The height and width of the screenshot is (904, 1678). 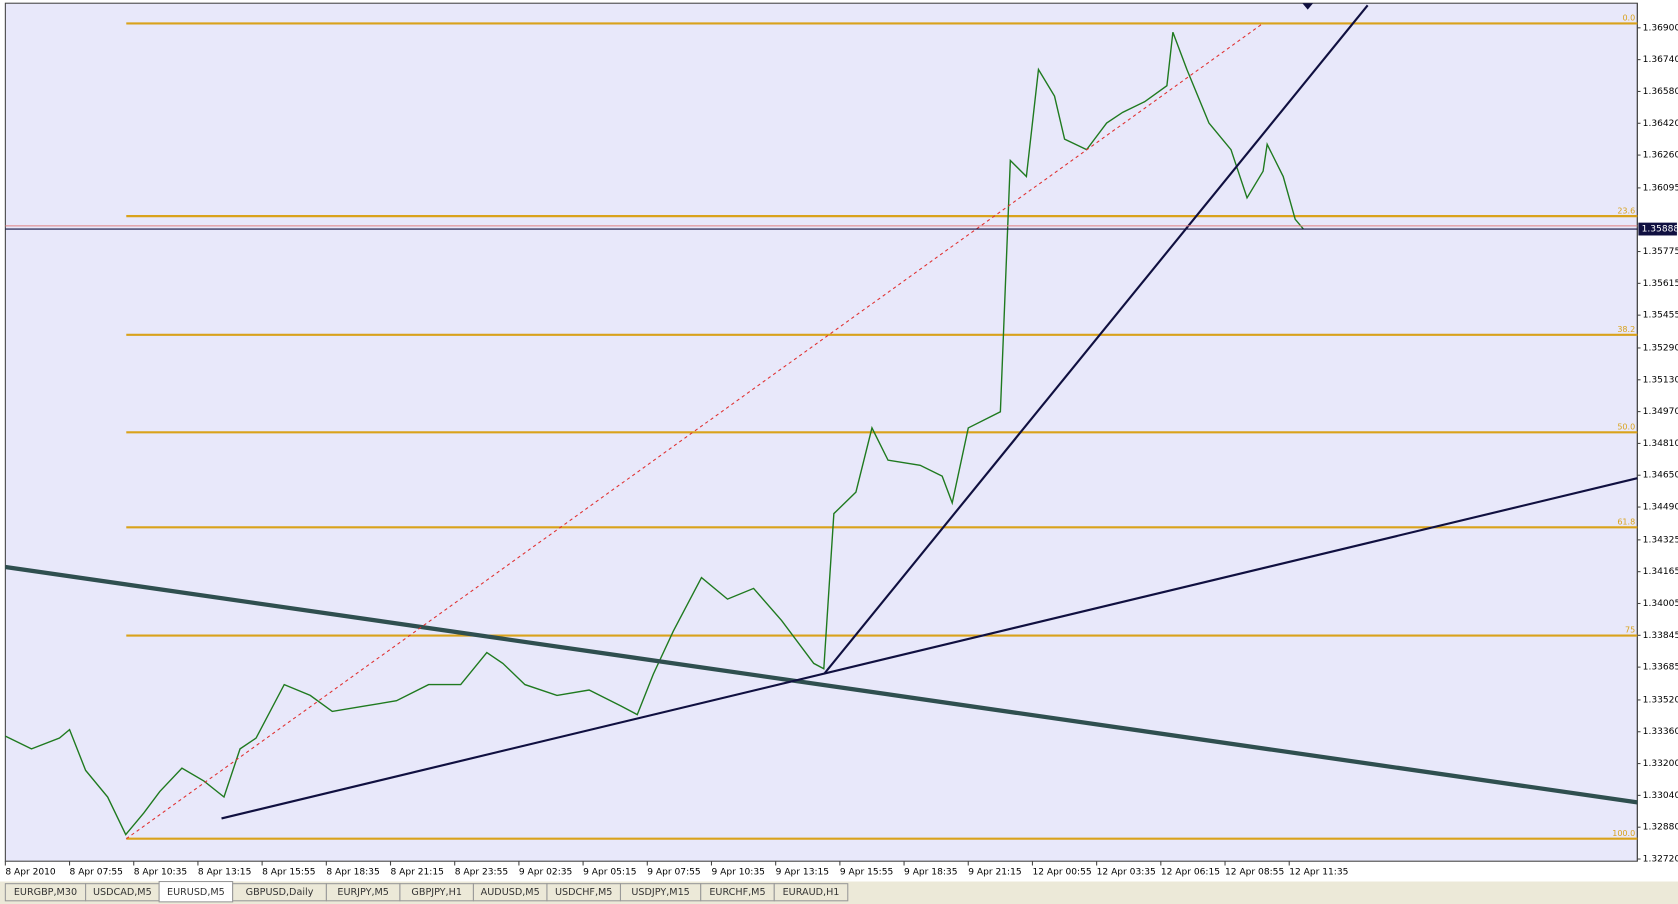 I want to click on y-tick-label: 1.33685, so click(x=1660, y=668).